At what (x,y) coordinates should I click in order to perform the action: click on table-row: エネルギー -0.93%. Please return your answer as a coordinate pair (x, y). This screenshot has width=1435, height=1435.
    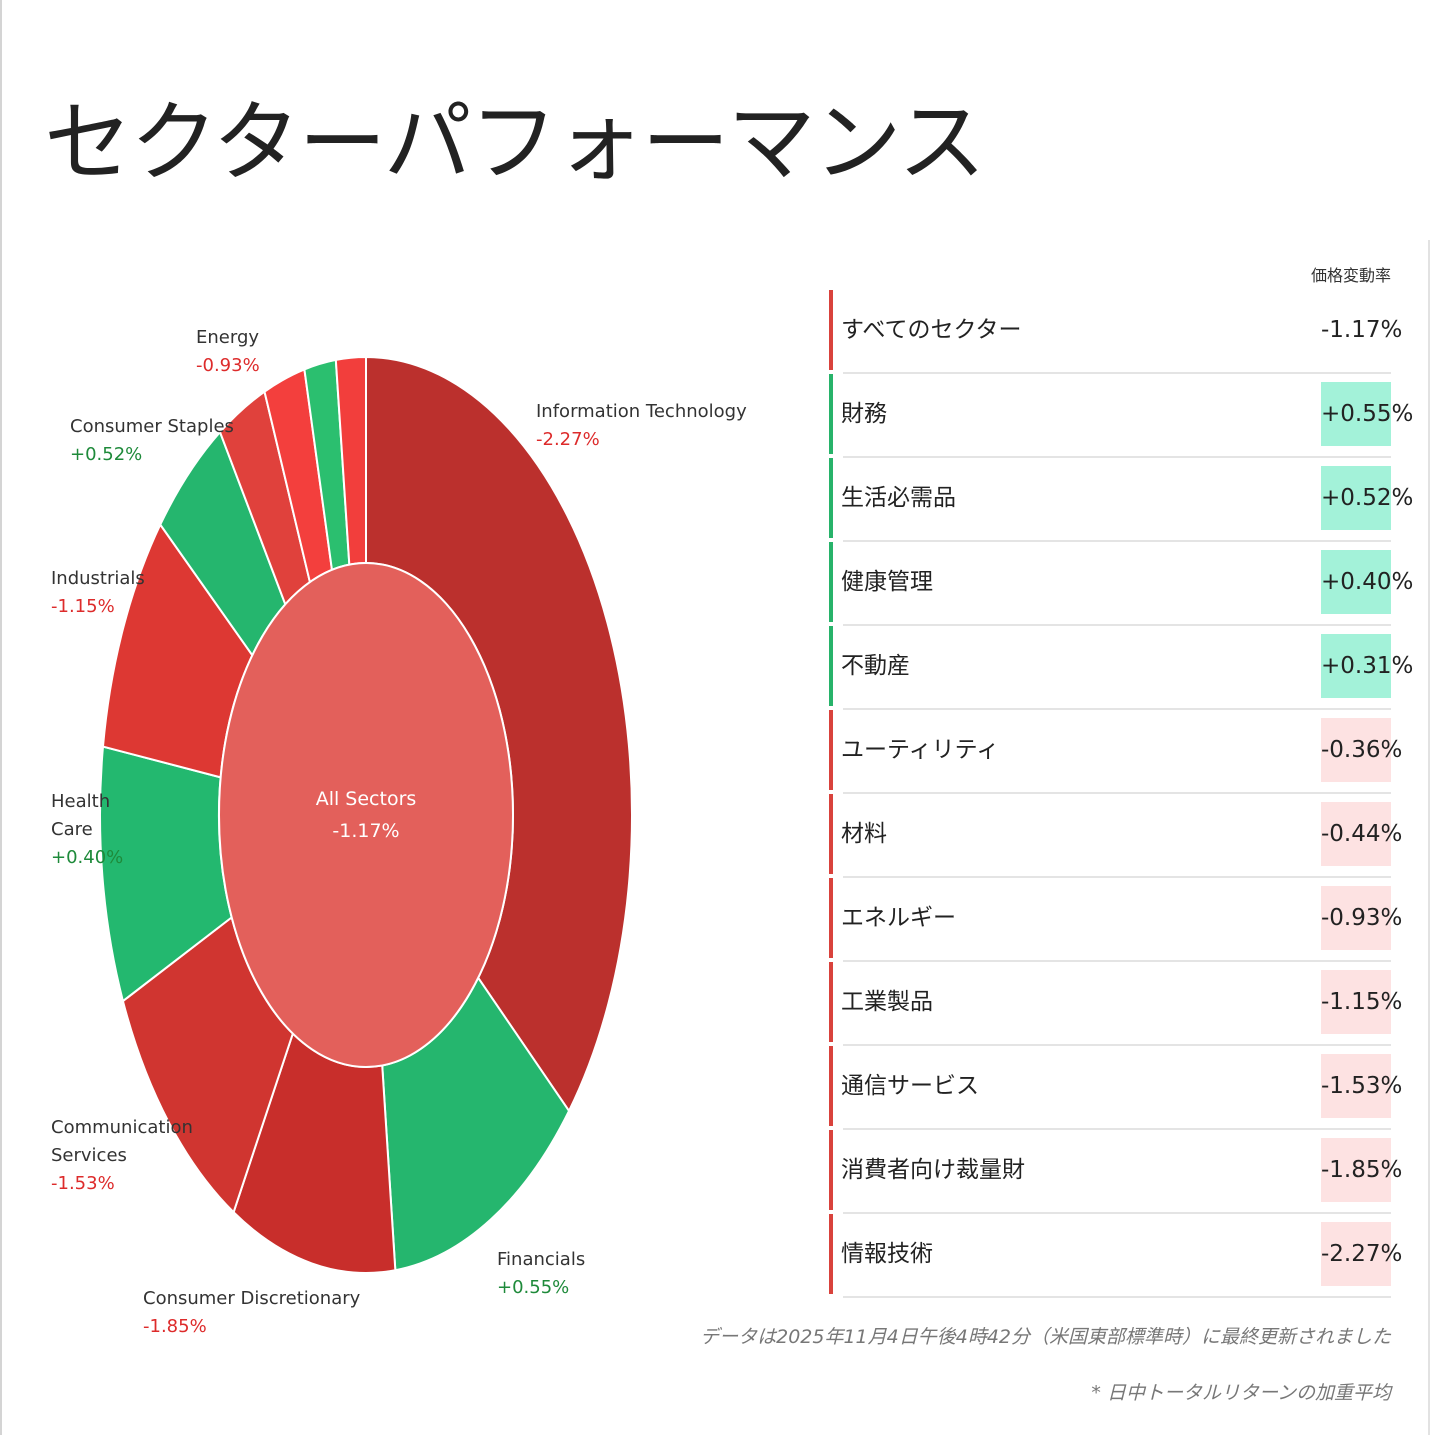
    Looking at the image, I should click on (1115, 920).